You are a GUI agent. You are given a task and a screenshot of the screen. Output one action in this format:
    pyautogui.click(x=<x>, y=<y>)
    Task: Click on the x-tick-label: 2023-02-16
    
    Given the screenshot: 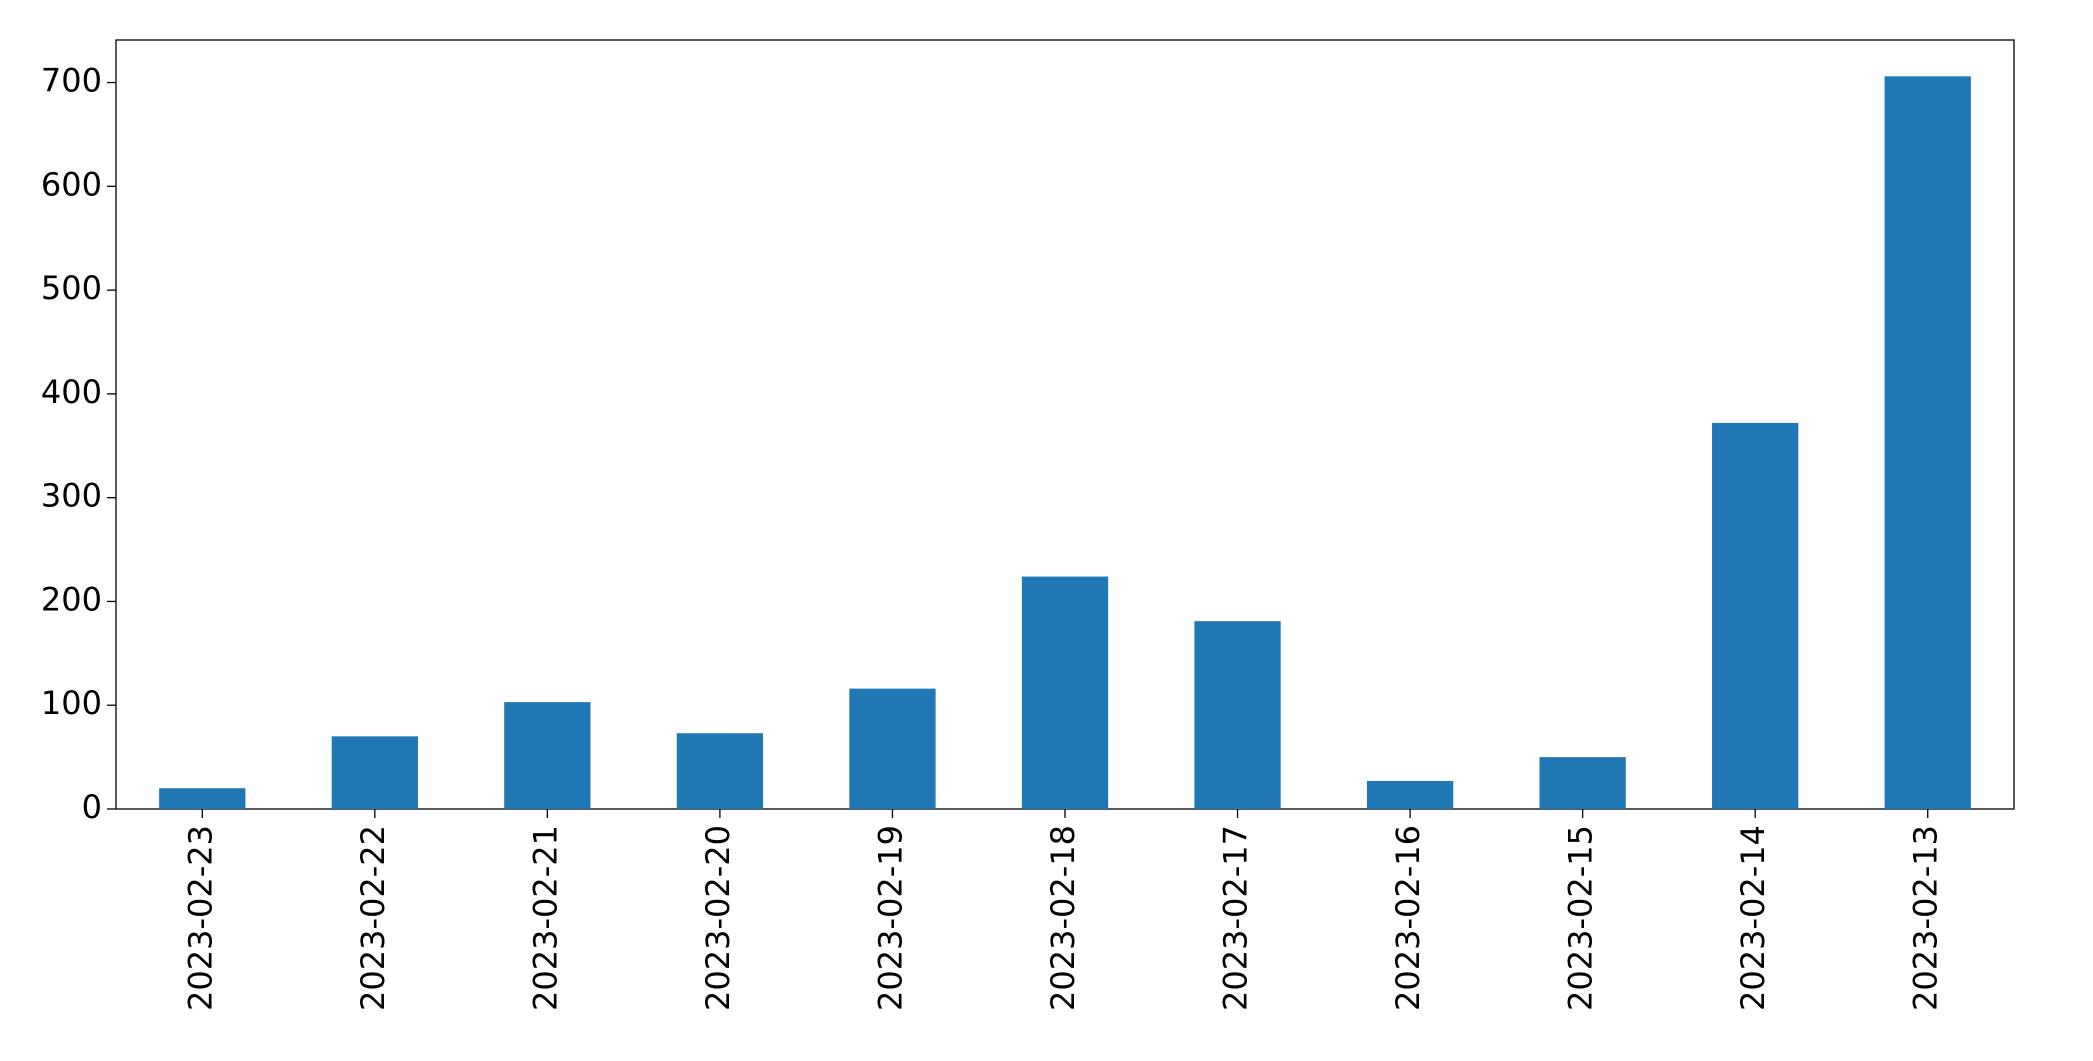 What is the action you would take?
    pyautogui.click(x=1408, y=918)
    